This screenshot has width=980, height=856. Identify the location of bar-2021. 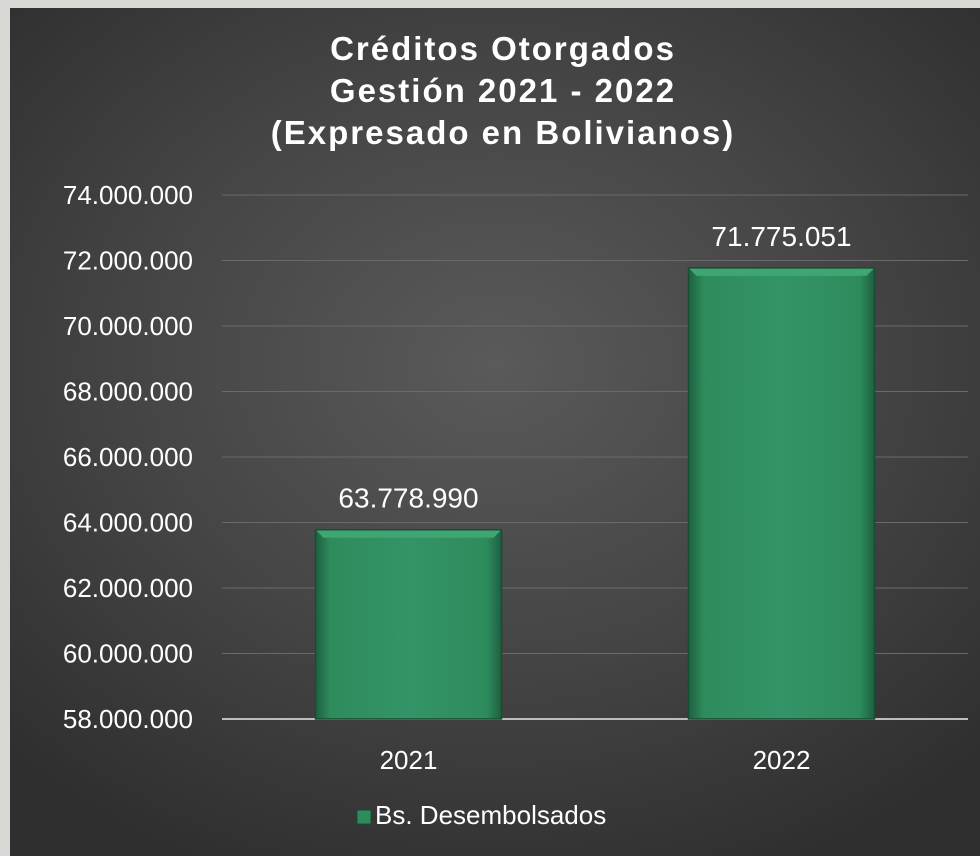
(408, 624).